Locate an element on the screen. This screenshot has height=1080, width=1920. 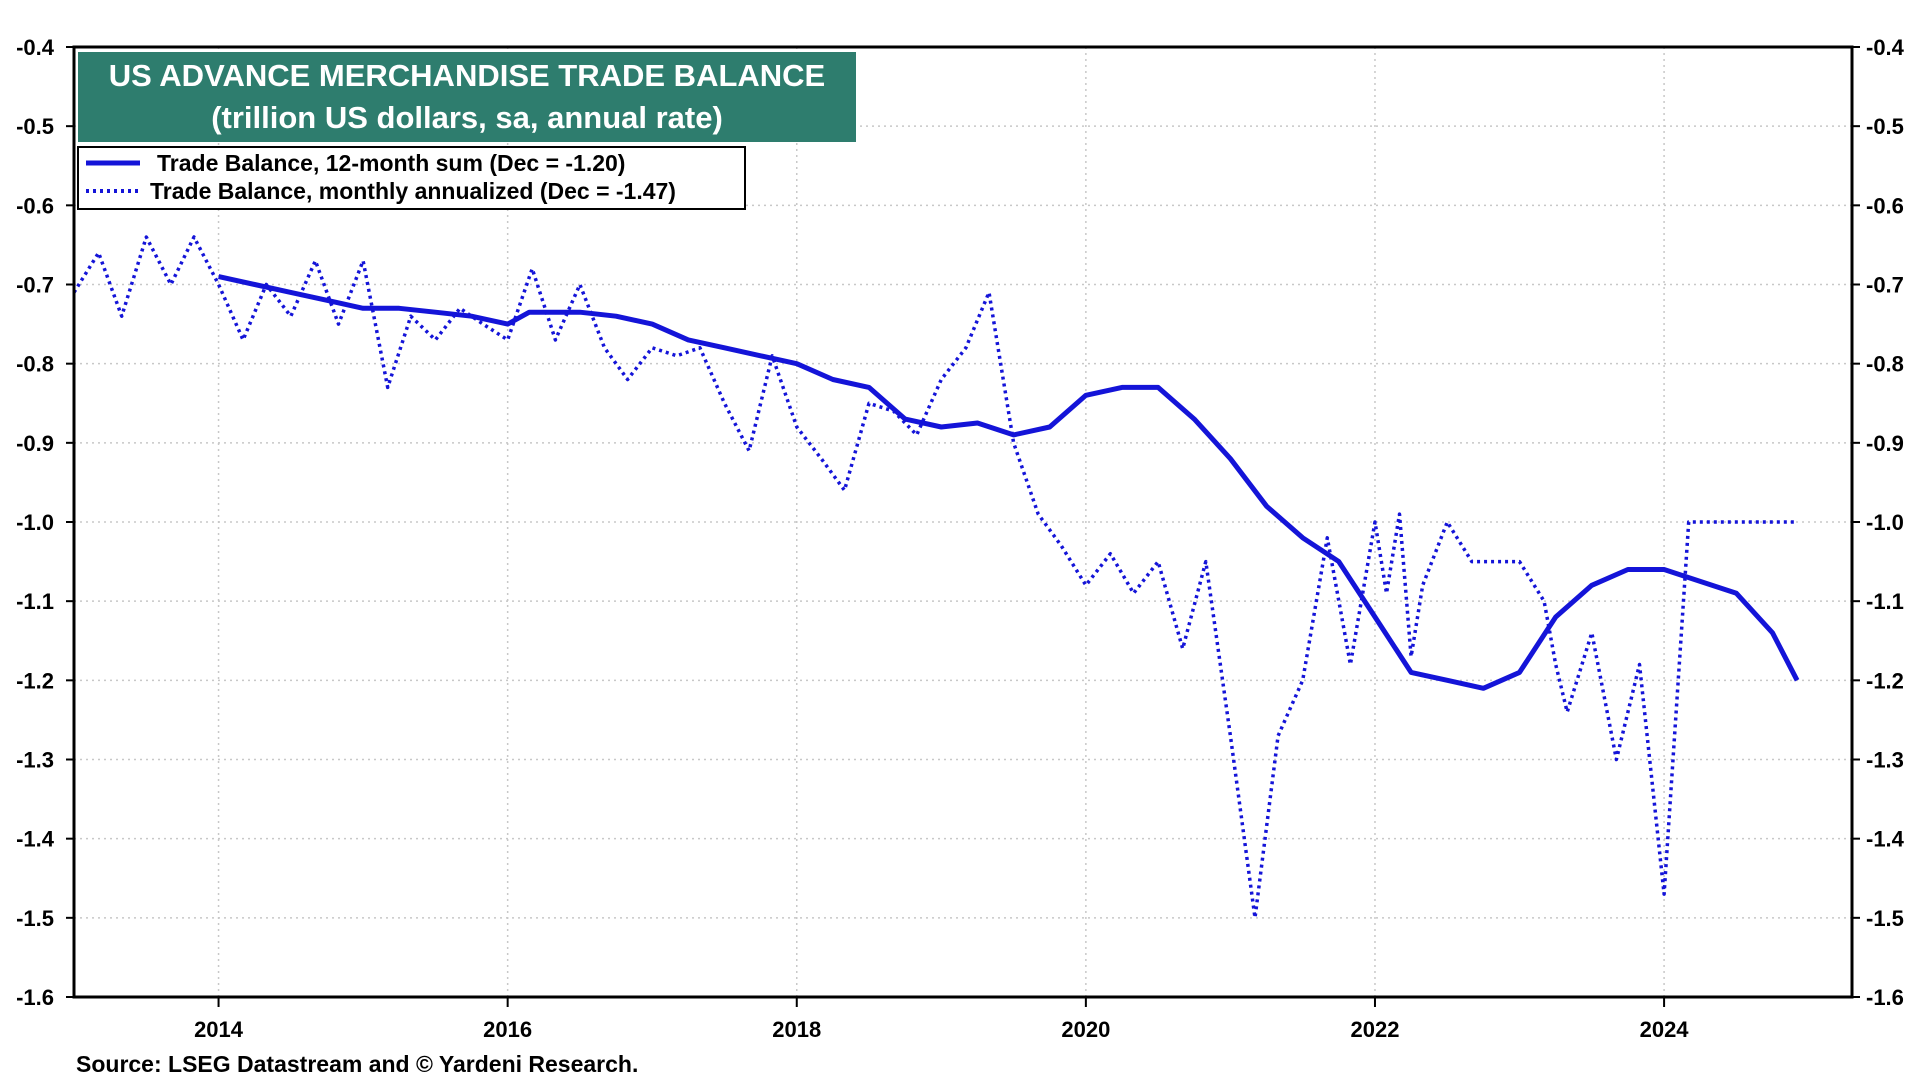
x-tick-label: 2022 is located at coordinates (1374, 1029).